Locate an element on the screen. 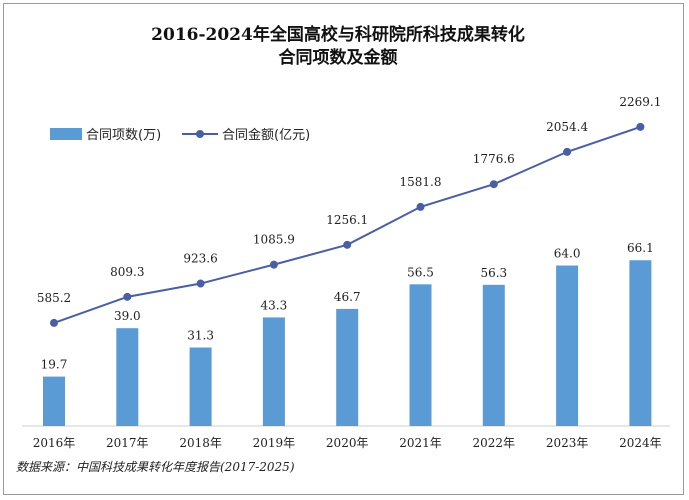  line-label-6: 1776.6 is located at coordinates (494, 159).